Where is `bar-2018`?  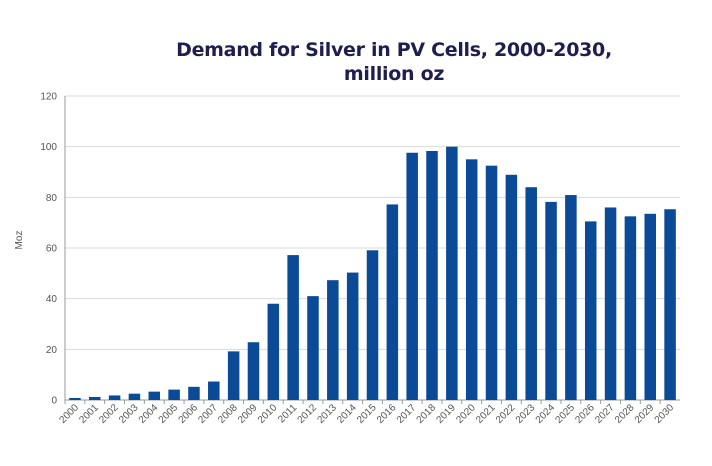
bar-2018 is located at coordinates (432, 275).